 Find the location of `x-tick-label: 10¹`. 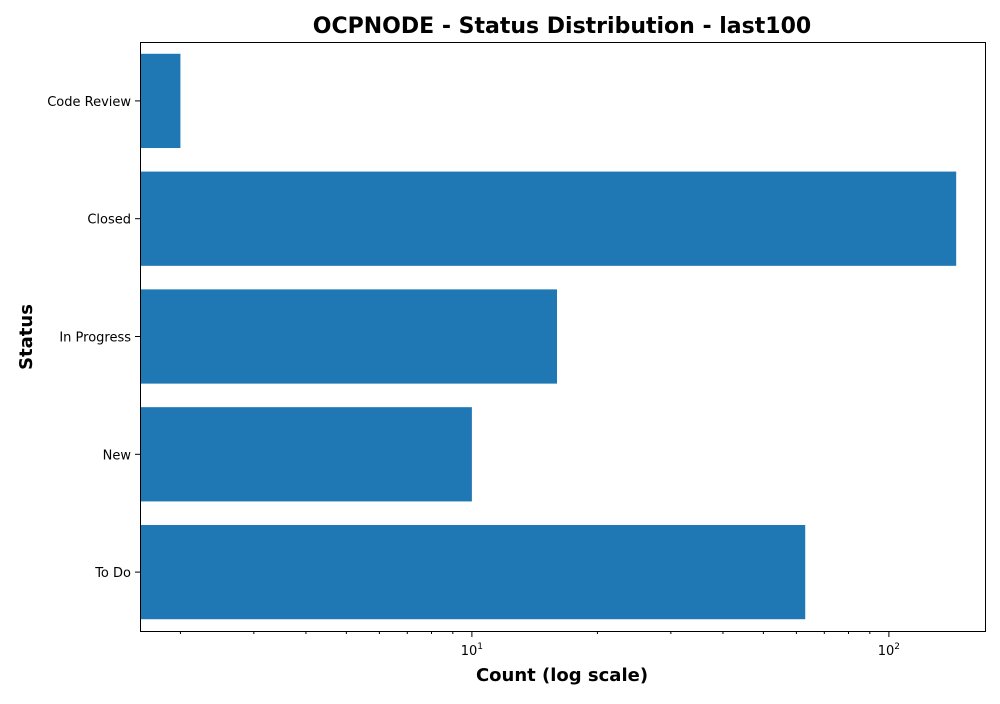

x-tick-label: 10¹ is located at coordinates (472, 650).